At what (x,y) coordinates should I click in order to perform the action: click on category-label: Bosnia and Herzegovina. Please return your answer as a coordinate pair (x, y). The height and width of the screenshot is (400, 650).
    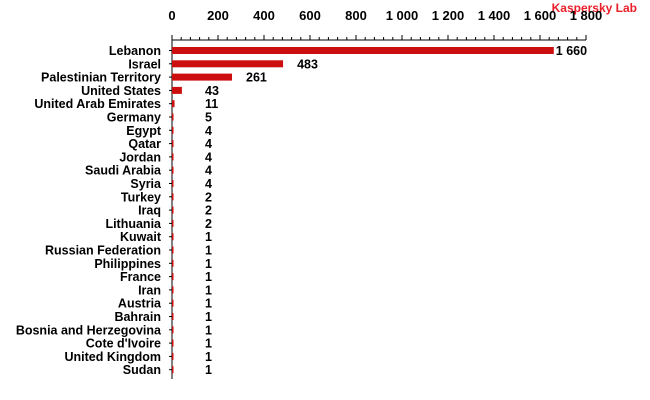
    Looking at the image, I should click on (89, 330).